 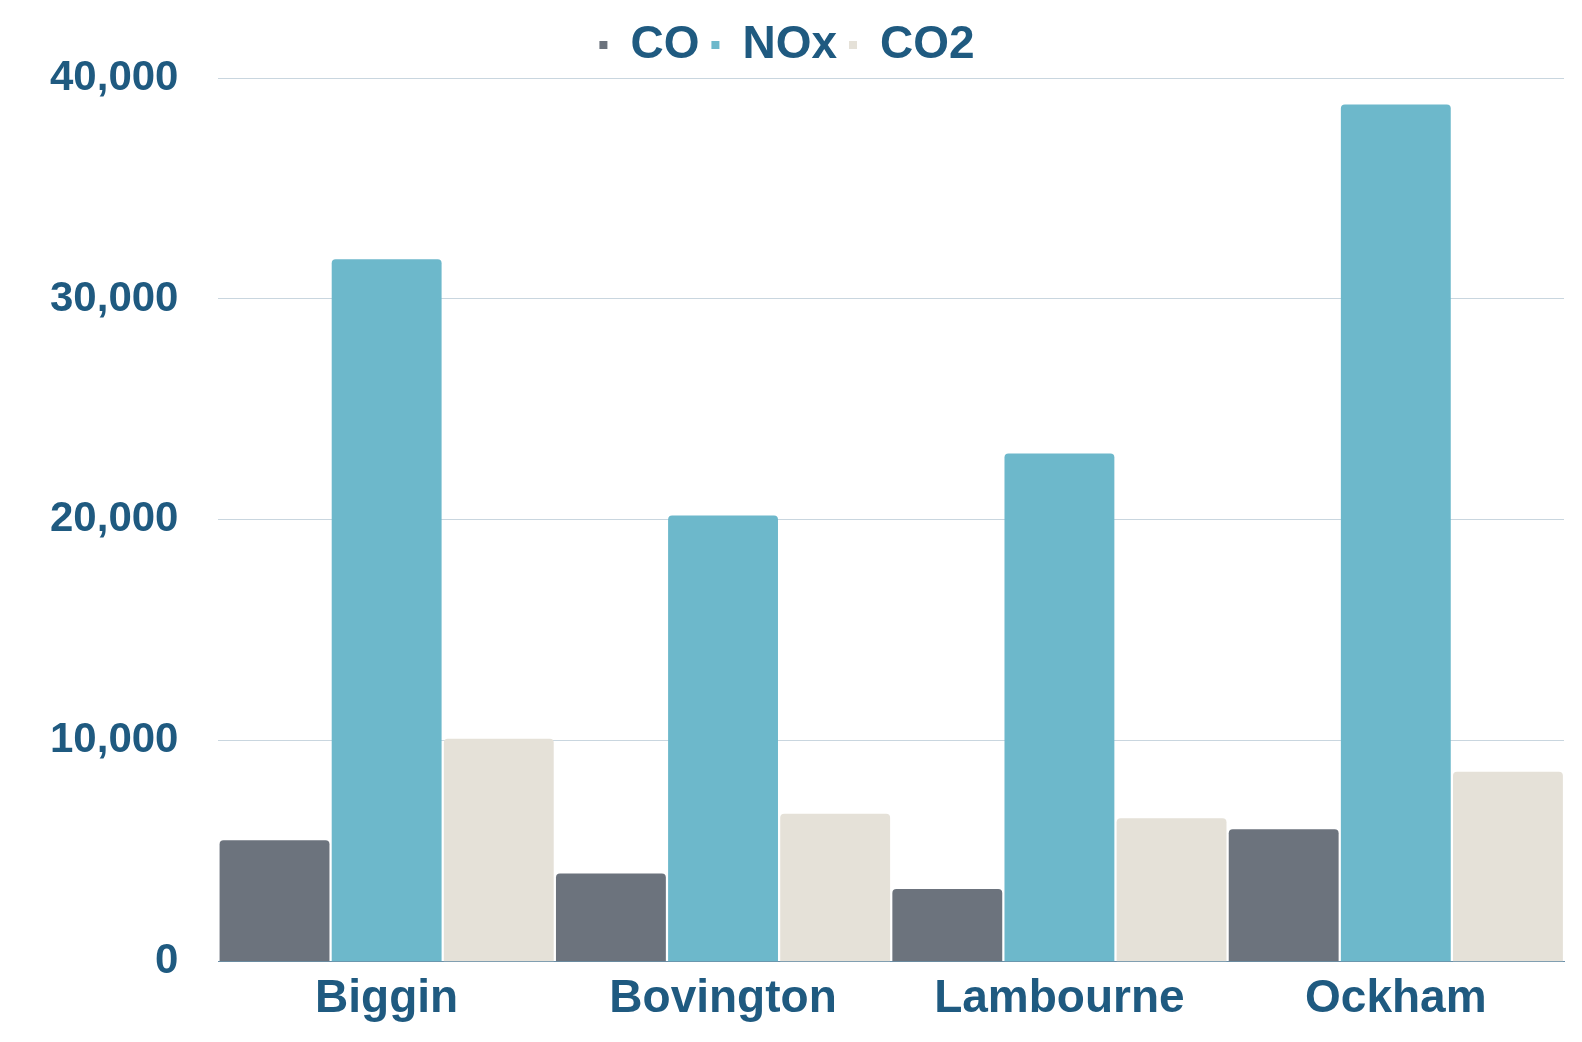 What do you see at coordinates (1059, 996) in the screenshot?
I see `x-tick-label: Lambourne` at bounding box center [1059, 996].